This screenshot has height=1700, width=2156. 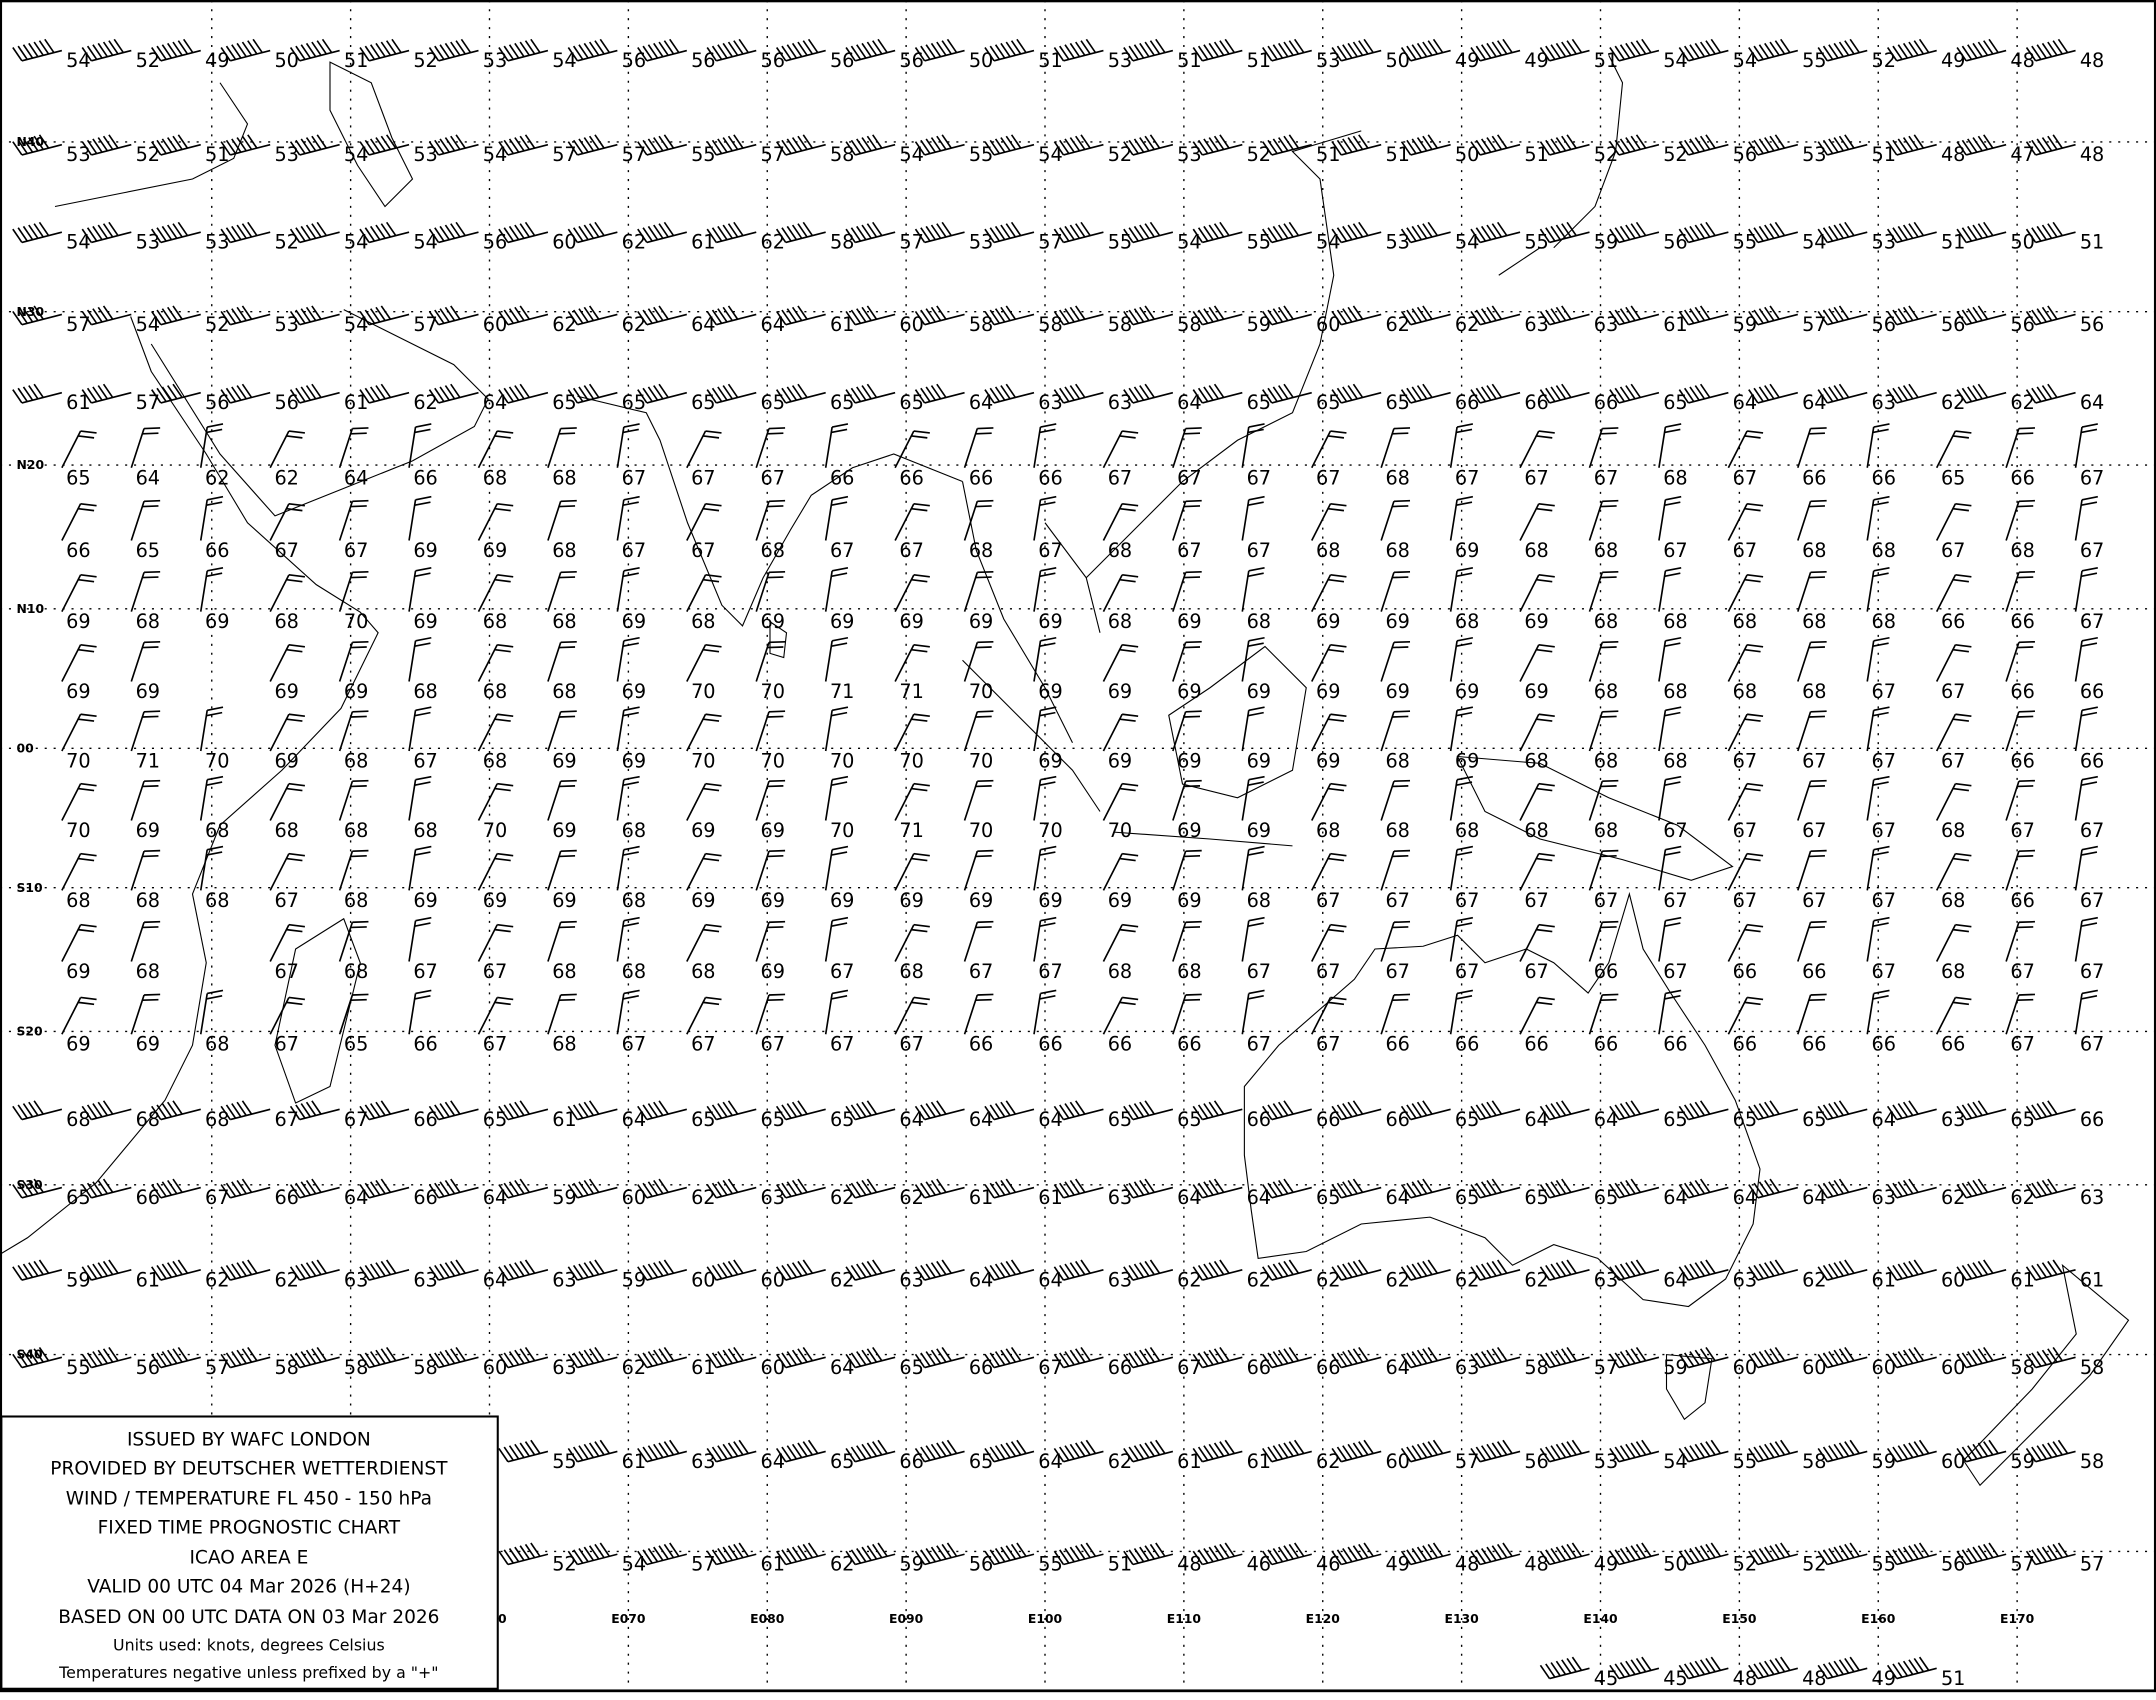 What do you see at coordinates (906, 1619) in the screenshot?
I see `longitude-label: E090` at bounding box center [906, 1619].